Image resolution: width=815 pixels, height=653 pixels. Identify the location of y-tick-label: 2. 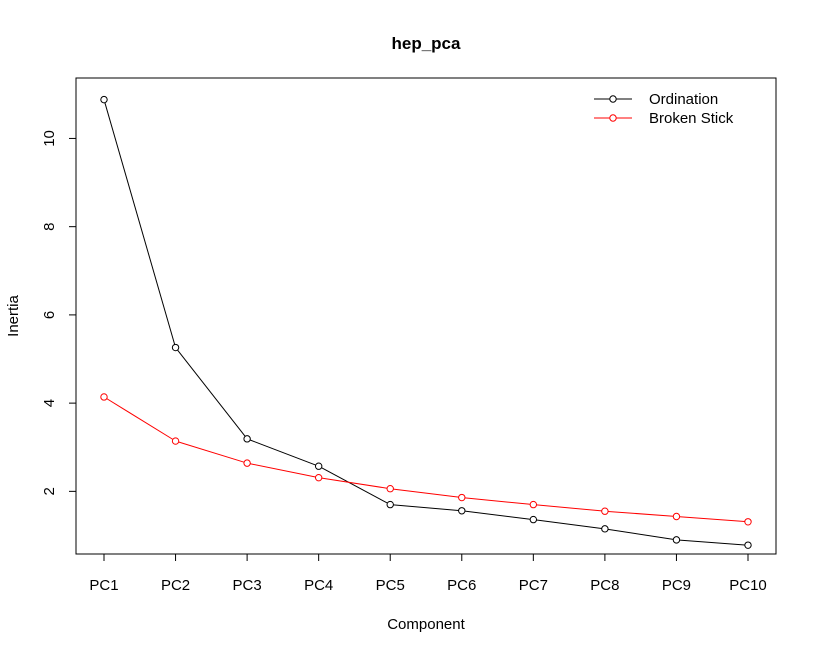
(49, 491).